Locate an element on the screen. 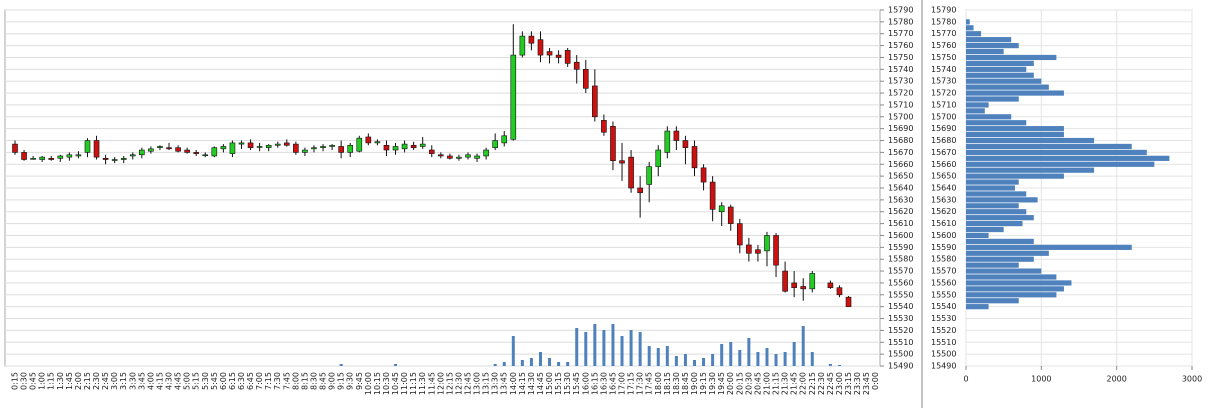  x-tick-label: 13:15 is located at coordinates (486, 383).